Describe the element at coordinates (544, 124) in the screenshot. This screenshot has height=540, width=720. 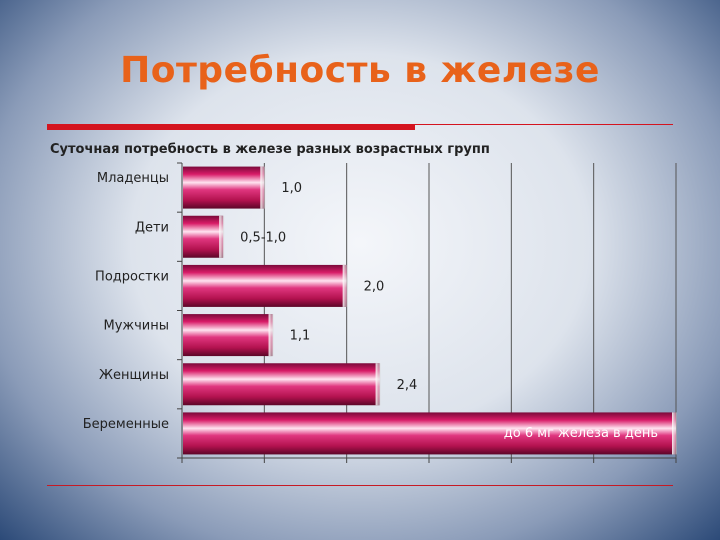
I see `title-underline-thin` at that location.